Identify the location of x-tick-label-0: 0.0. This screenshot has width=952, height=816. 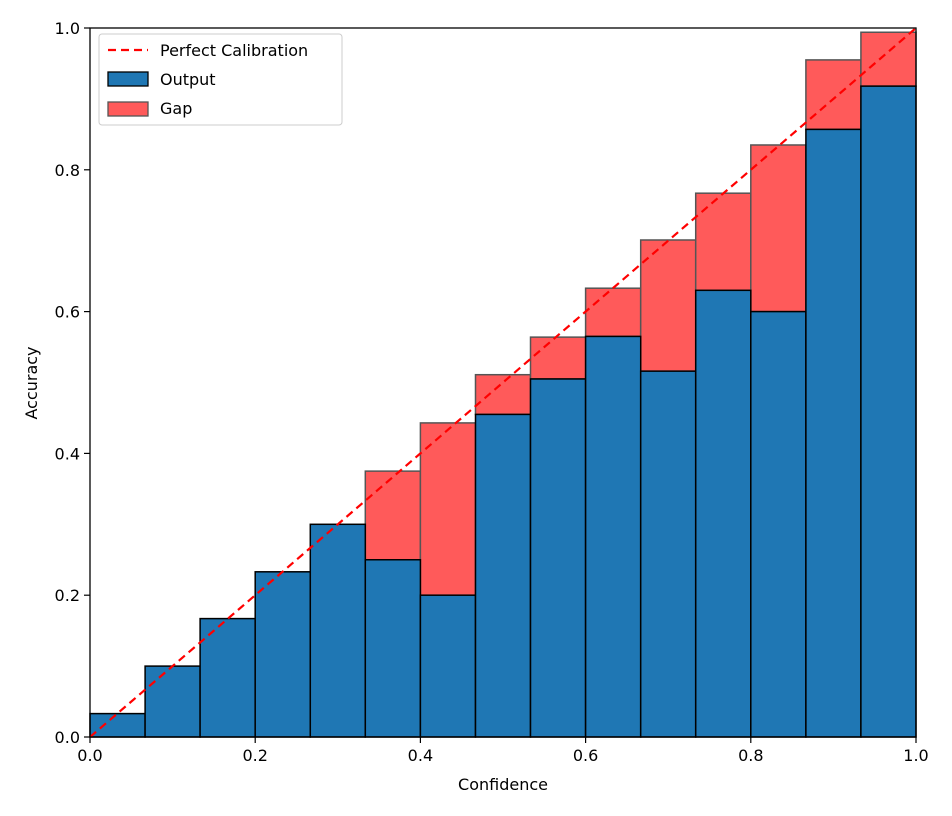
(89, 755).